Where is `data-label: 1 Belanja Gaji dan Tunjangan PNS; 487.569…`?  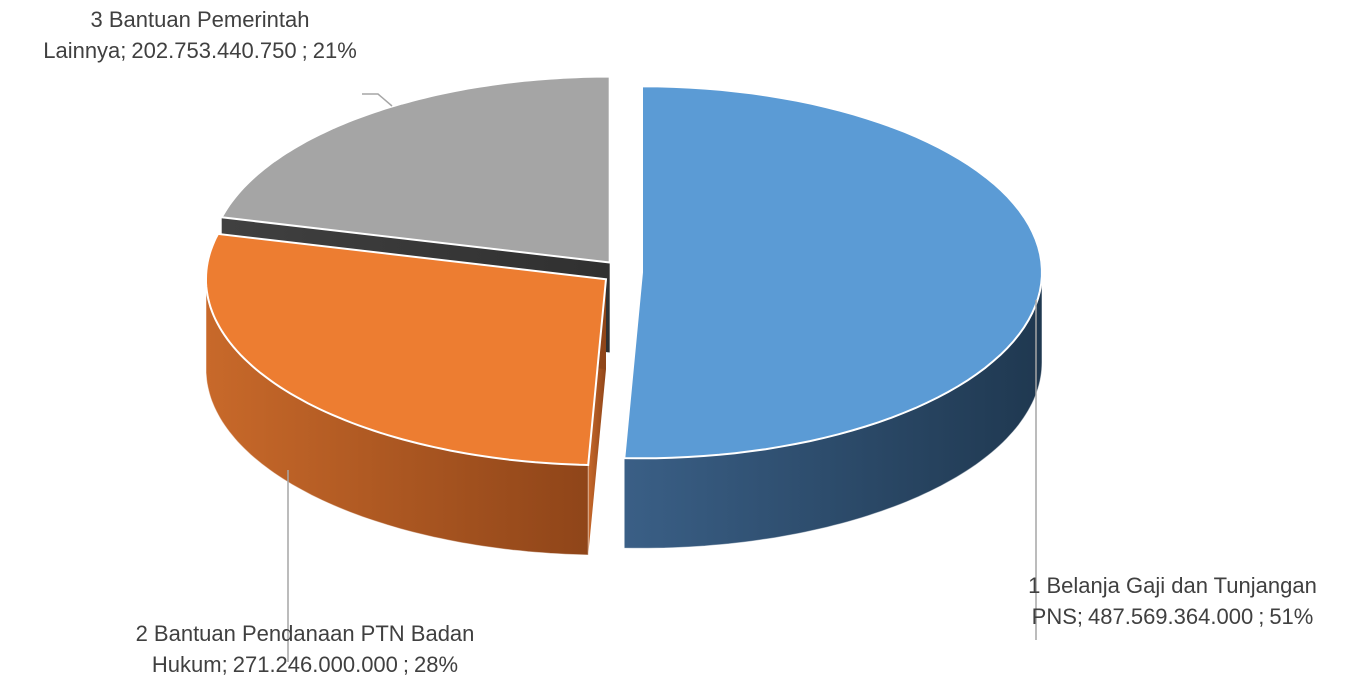
data-label: 1 Belanja Gaji dan Tunjangan PNS; 487.569… is located at coordinates (1172, 601).